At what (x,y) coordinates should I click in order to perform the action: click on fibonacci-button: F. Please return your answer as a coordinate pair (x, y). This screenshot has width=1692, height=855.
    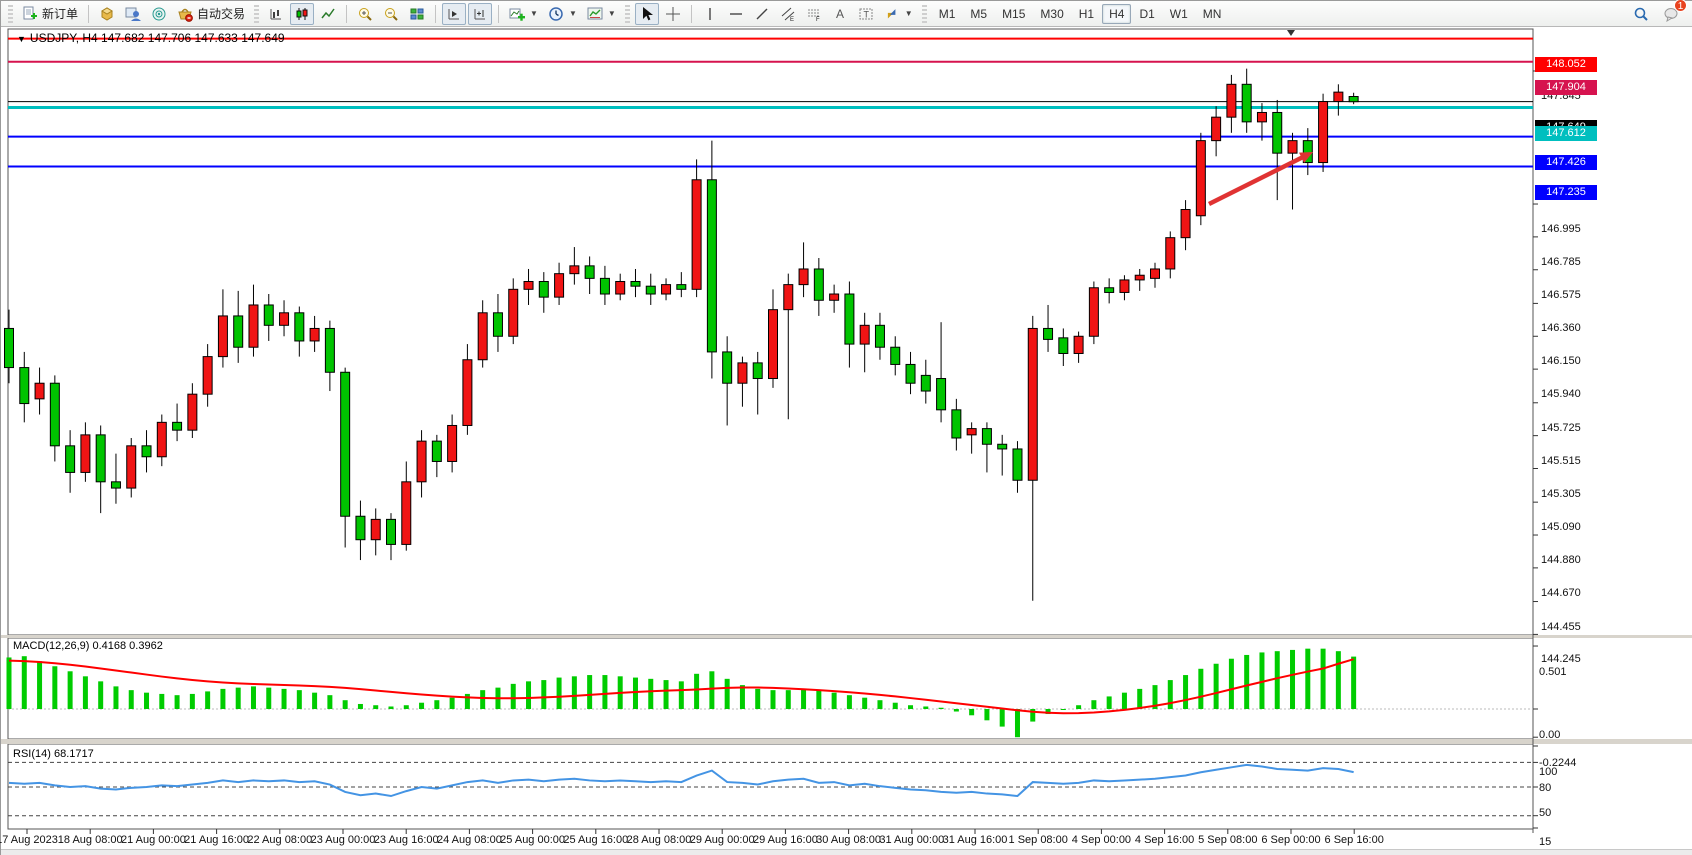
    Looking at the image, I should click on (814, 14).